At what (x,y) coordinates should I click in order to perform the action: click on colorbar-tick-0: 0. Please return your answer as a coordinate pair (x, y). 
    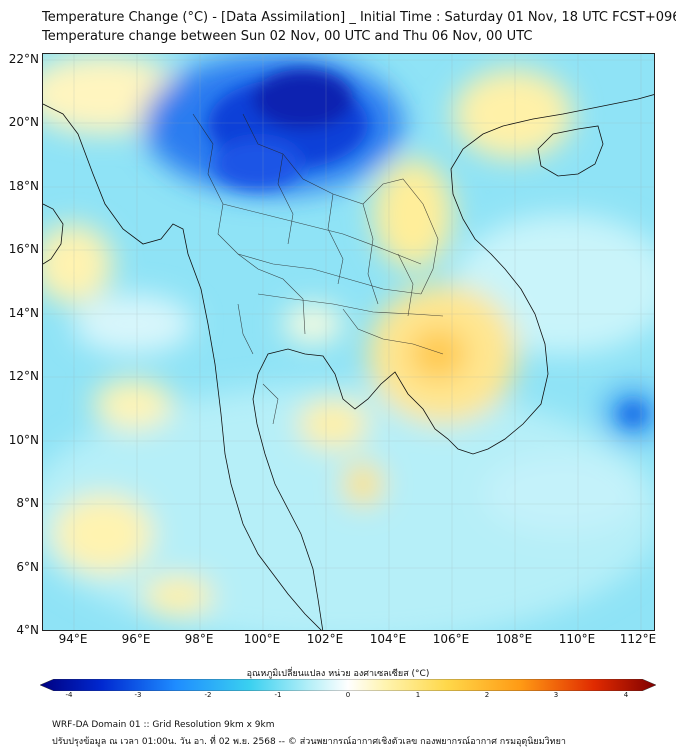
    Looking at the image, I should click on (348, 695).